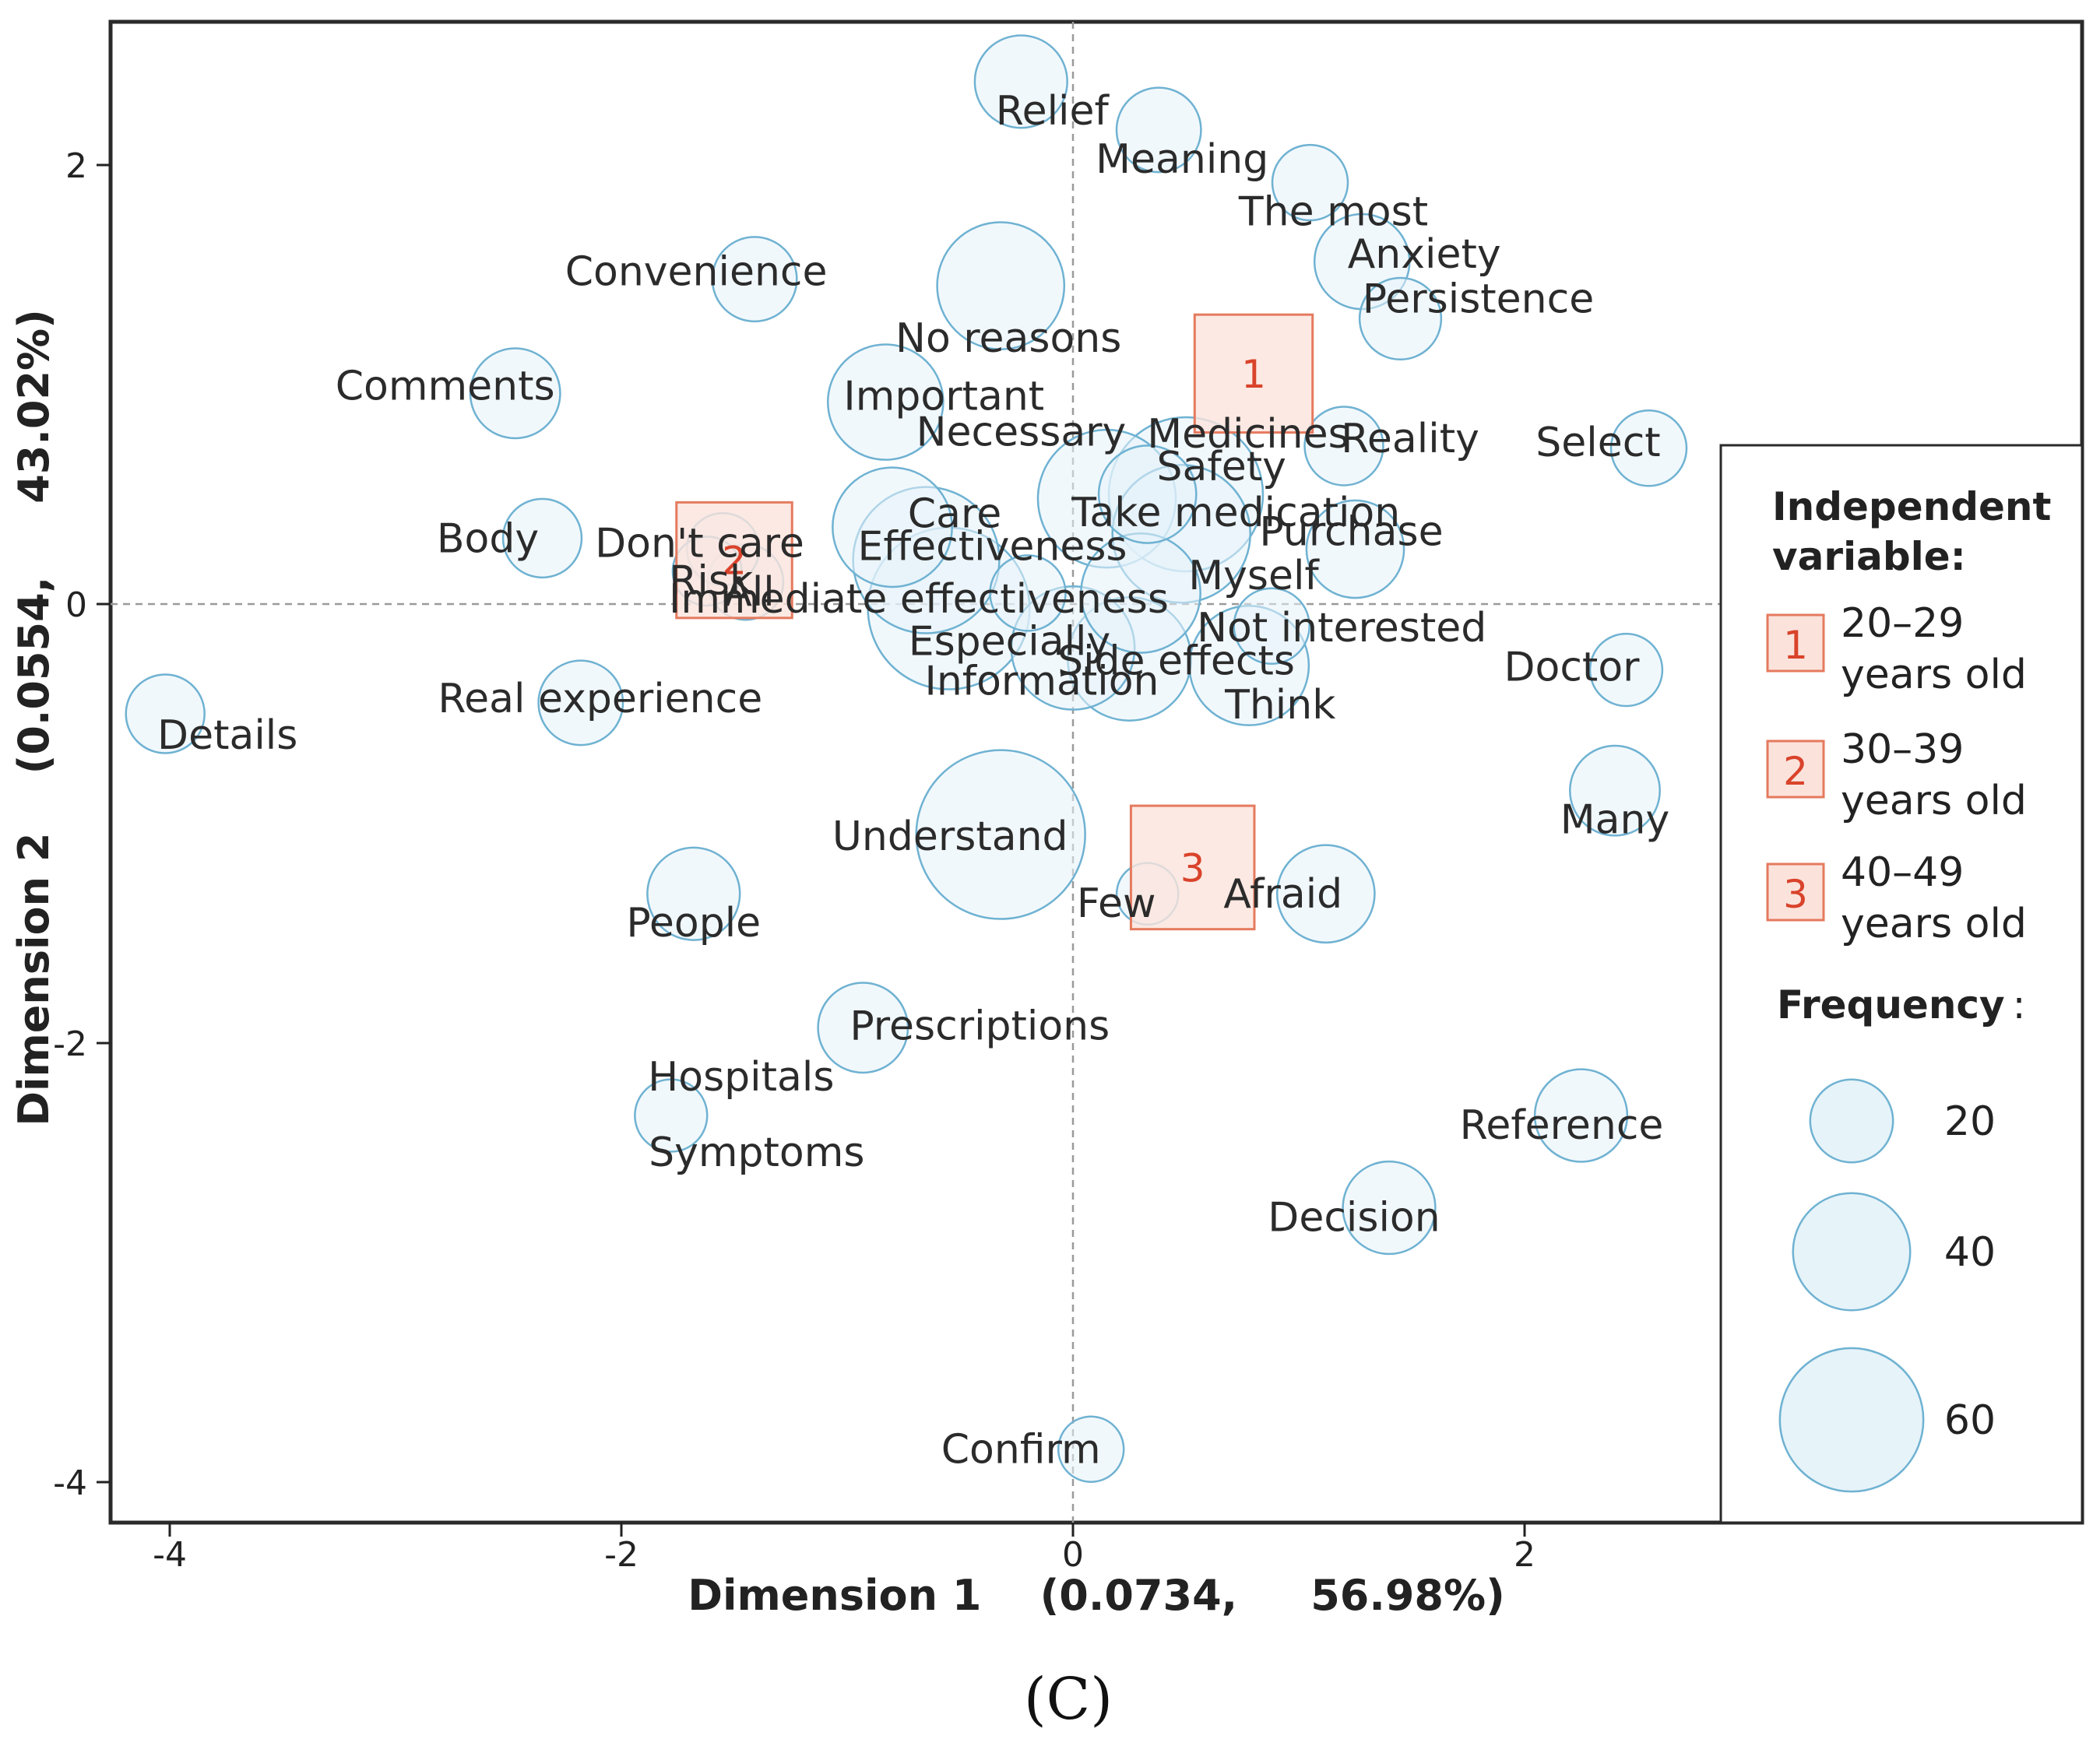  What do you see at coordinates (741, 1078) in the screenshot?
I see `label-hospitals: Hospitals` at bounding box center [741, 1078].